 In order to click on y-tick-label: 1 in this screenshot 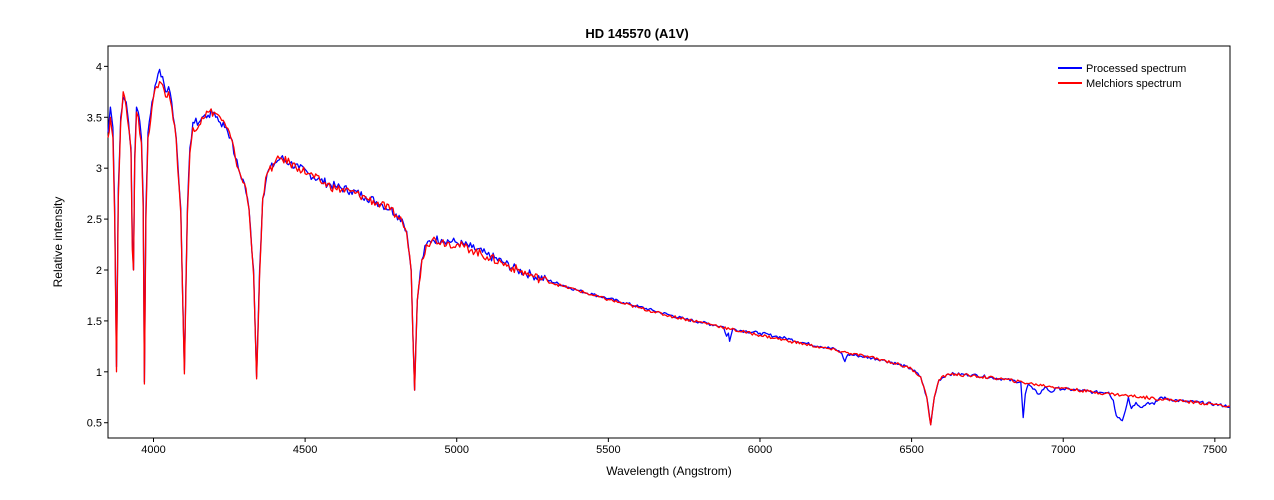, I will do `click(99, 373)`.